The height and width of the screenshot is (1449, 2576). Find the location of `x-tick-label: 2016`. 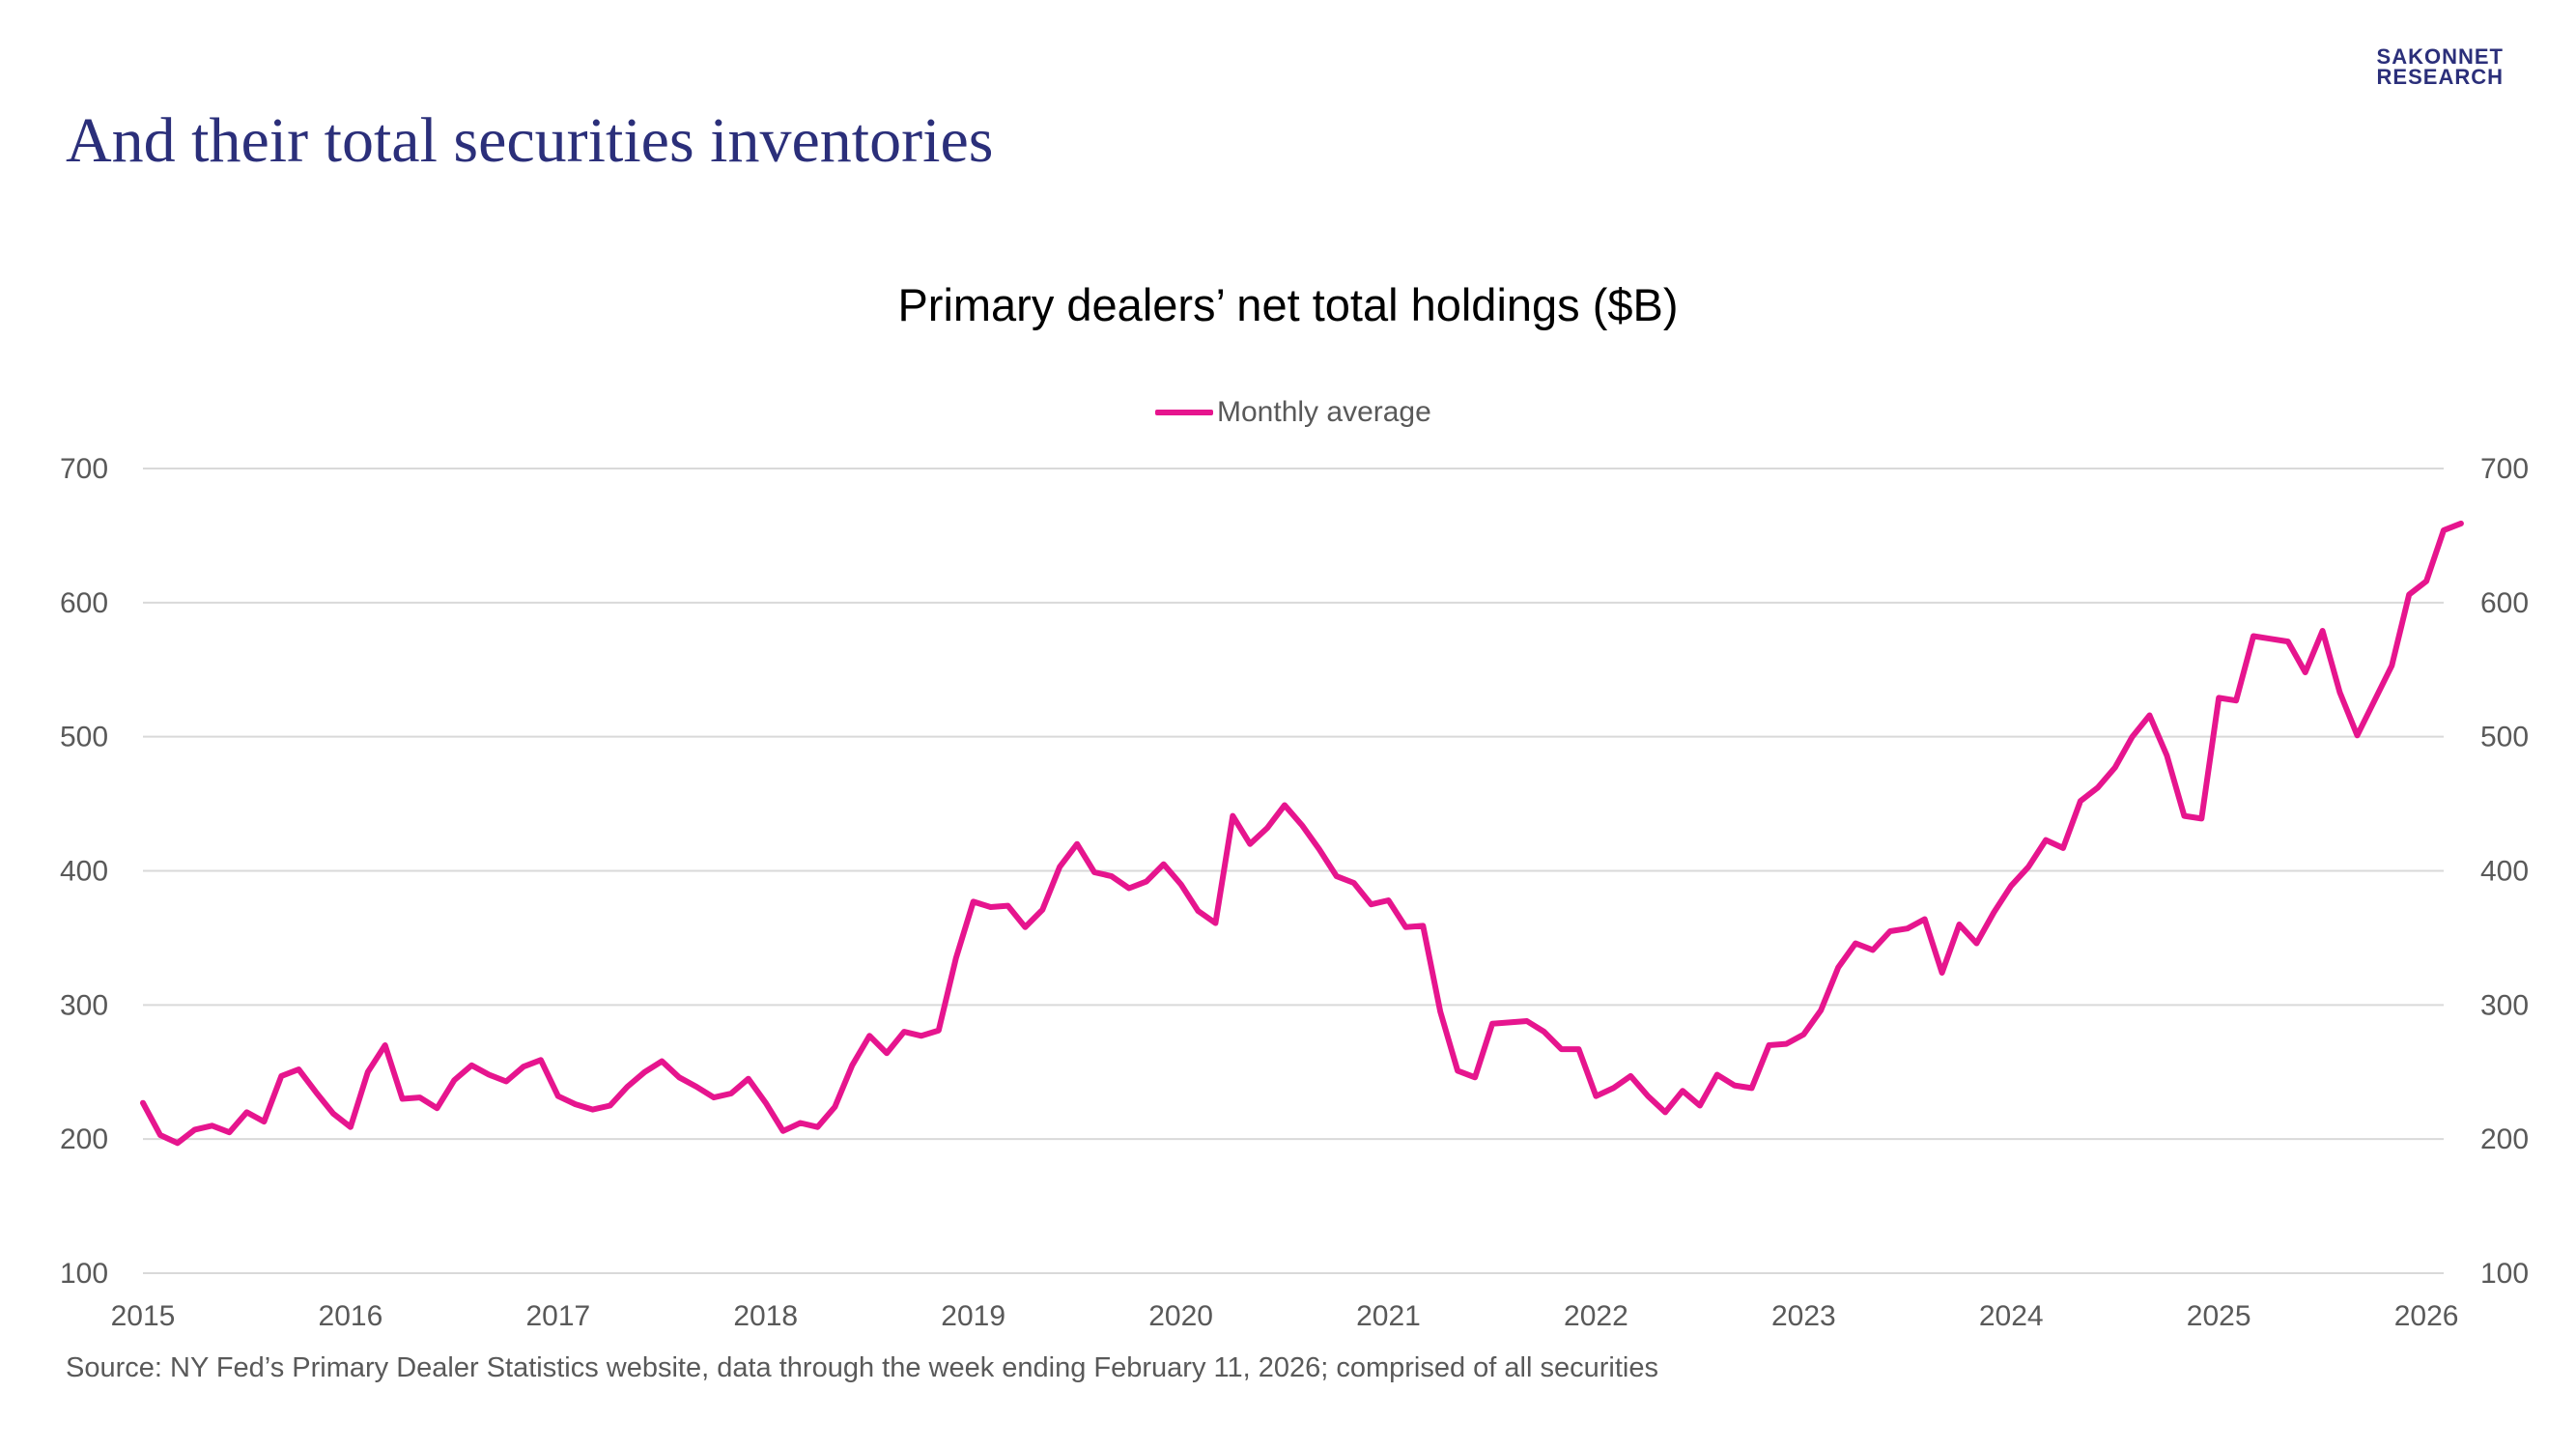

x-tick-label: 2016 is located at coordinates (351, 1316).